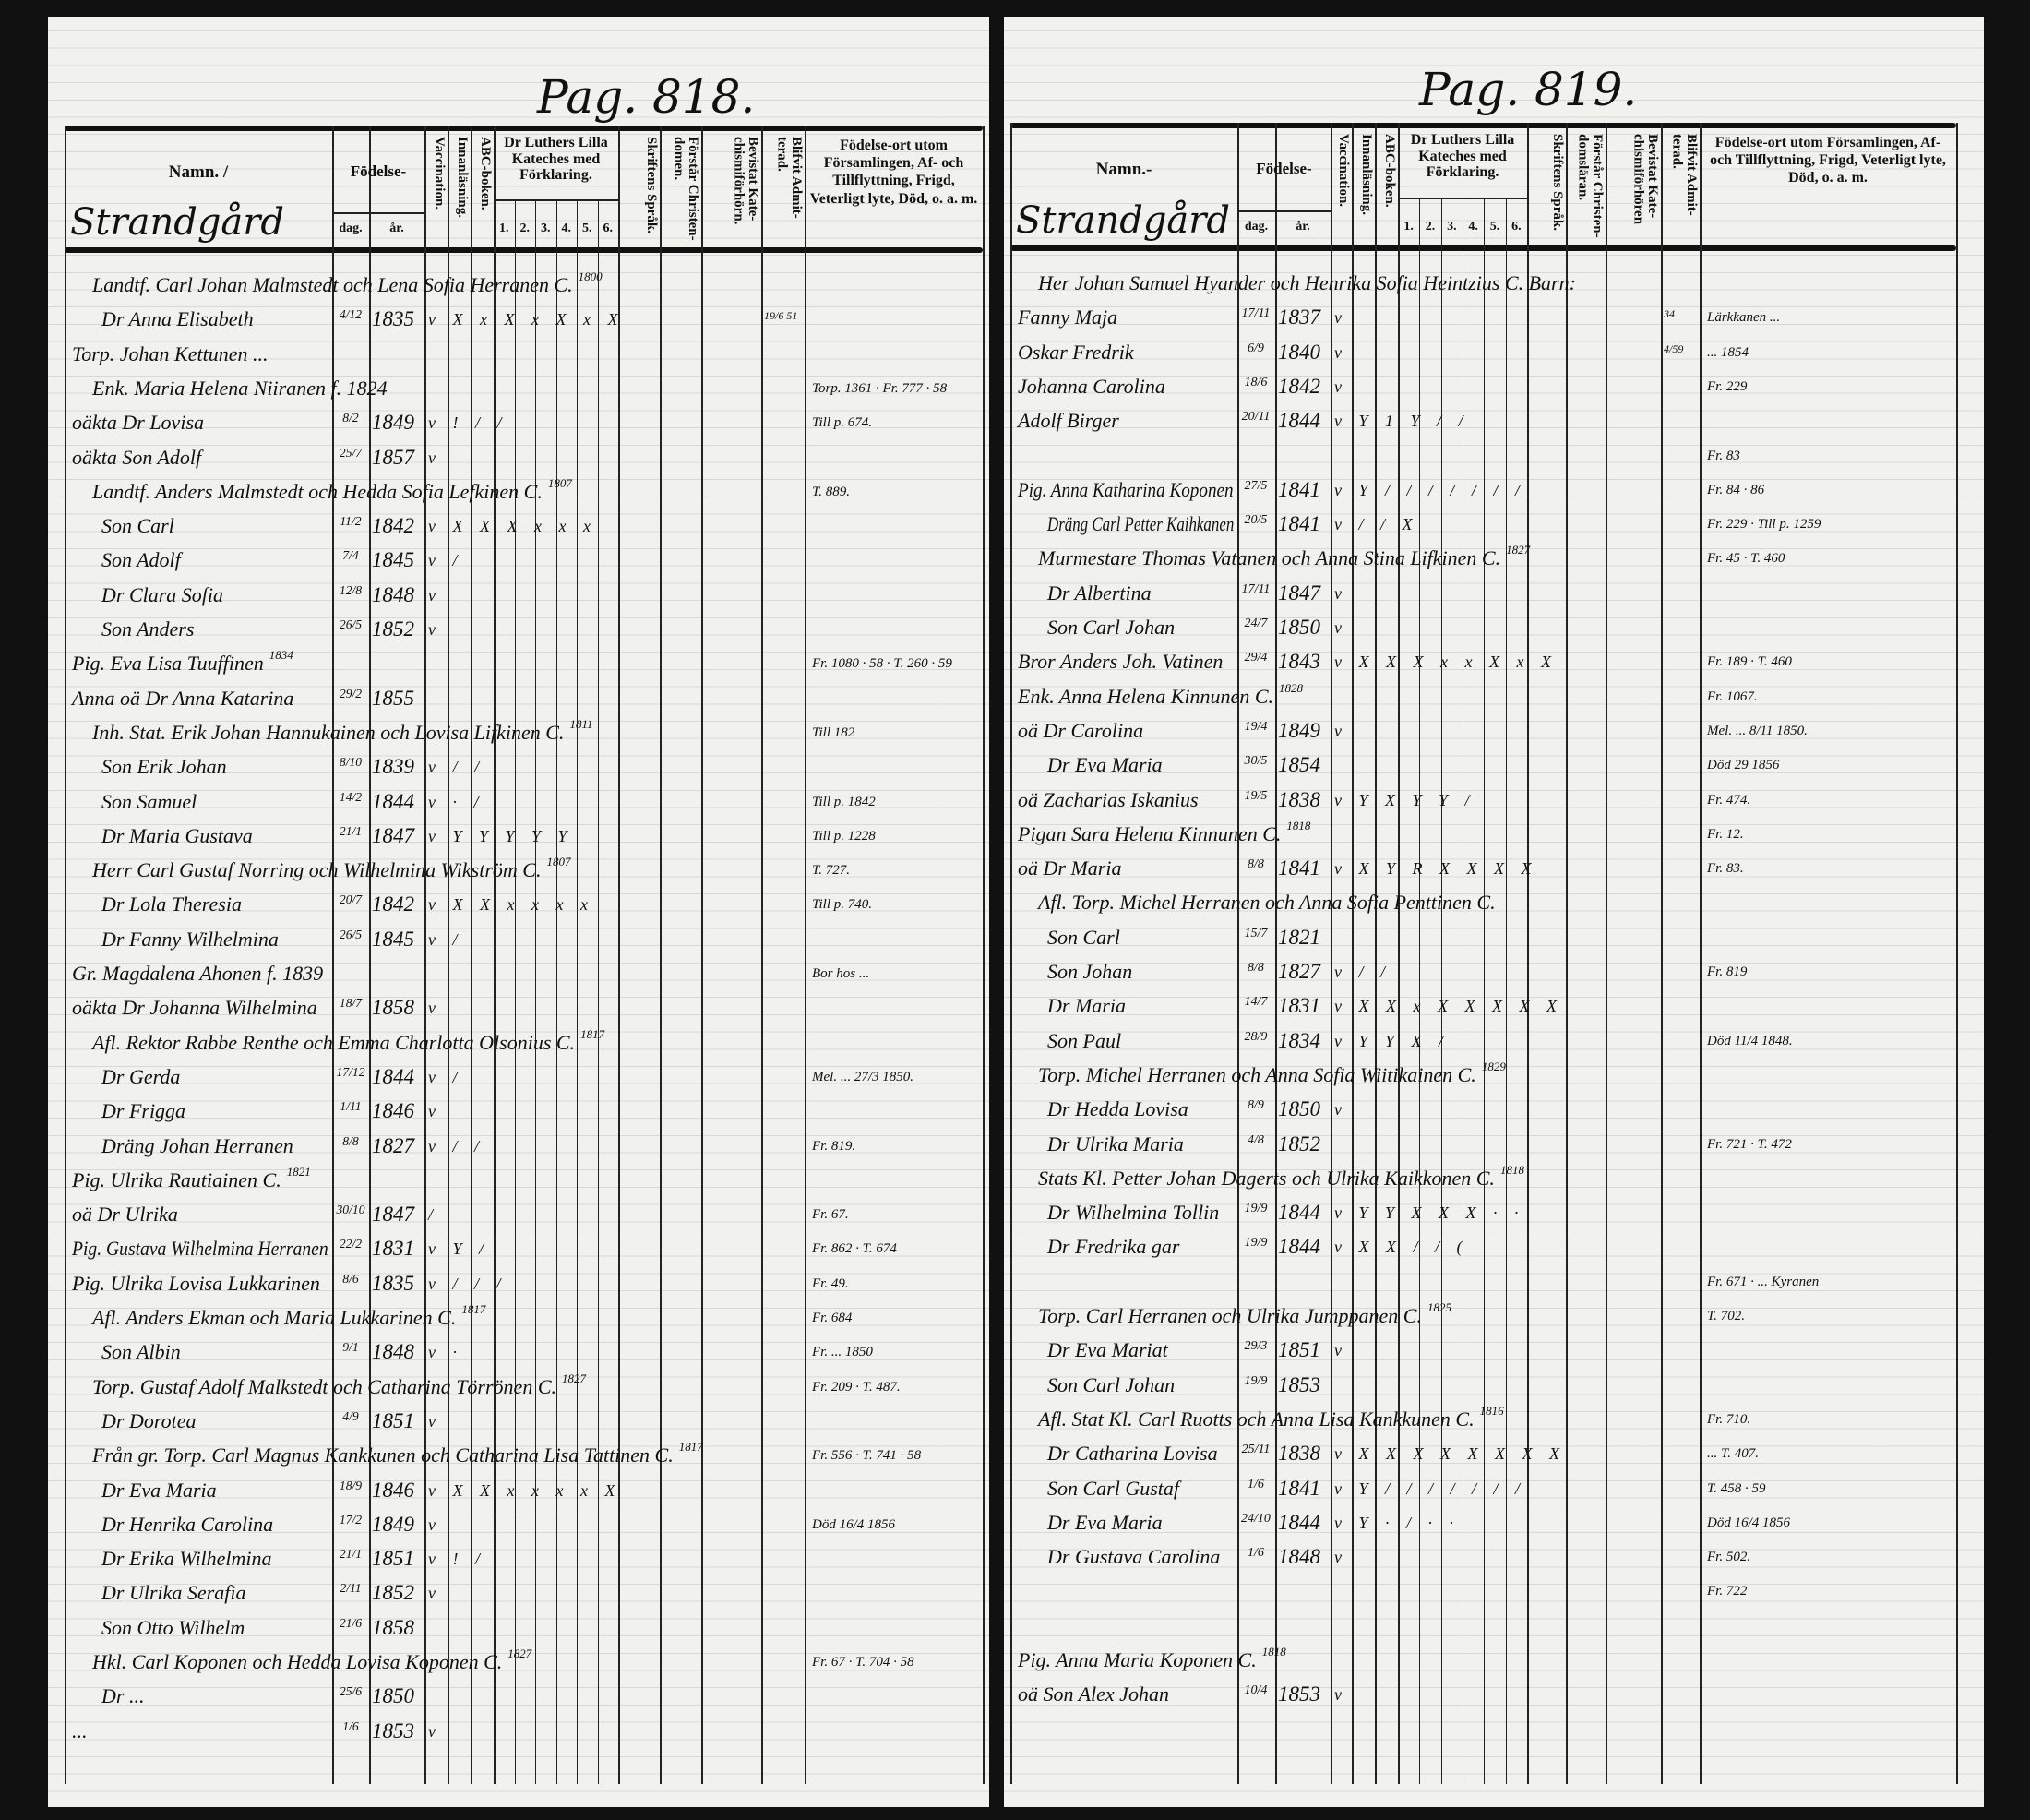 The image size is (2030, 1820). I want to click on catechism-marks: v Y / / / / / / /, so click(1430, 1488).